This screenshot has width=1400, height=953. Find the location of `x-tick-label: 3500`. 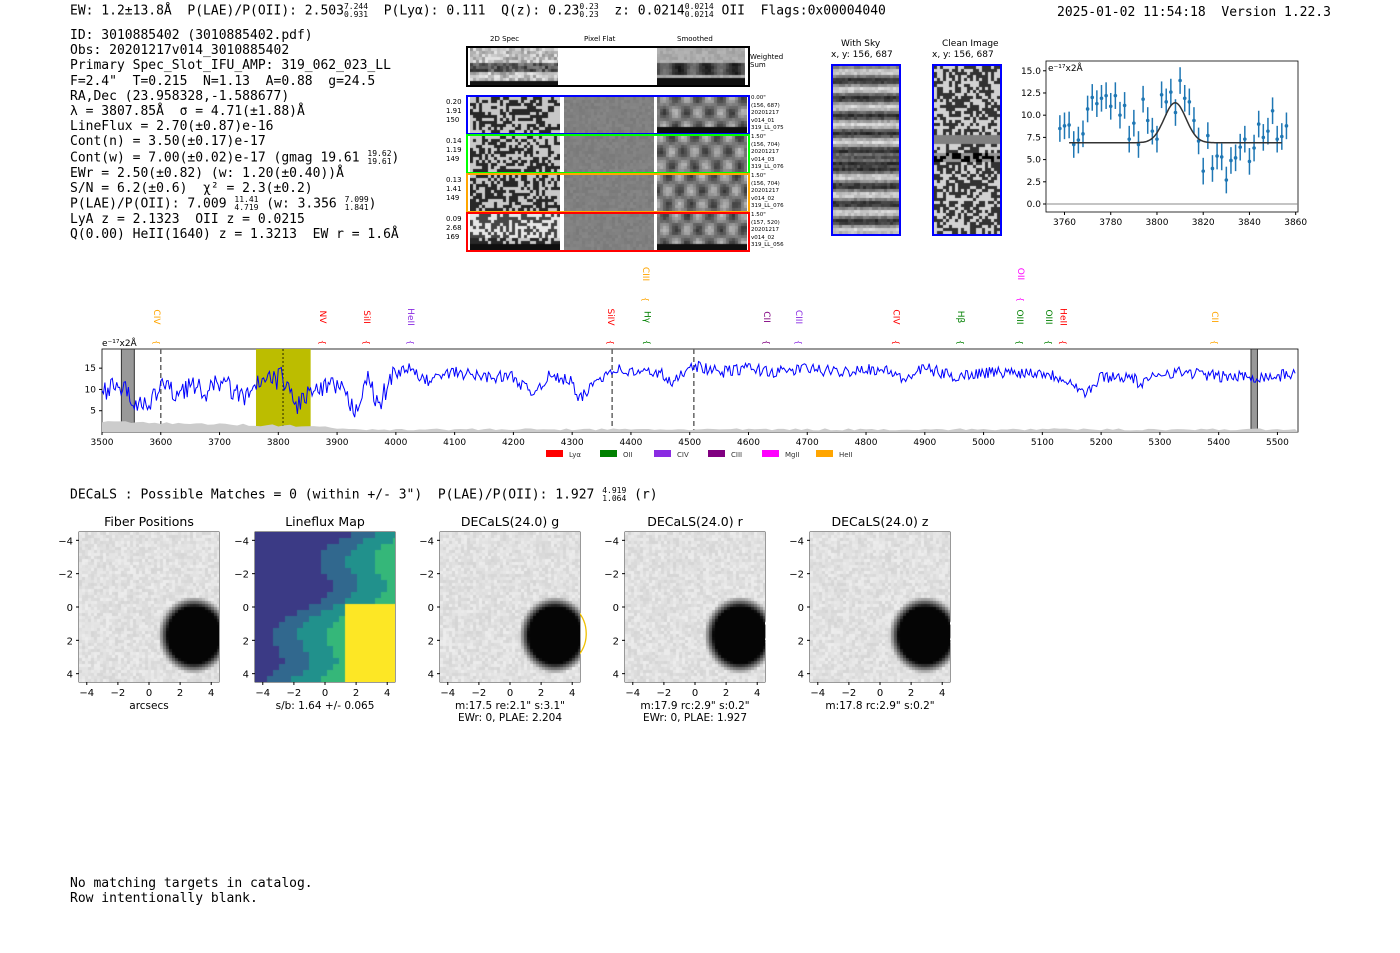

x-tick-label: 3500 is located at coordinates (102, 443).